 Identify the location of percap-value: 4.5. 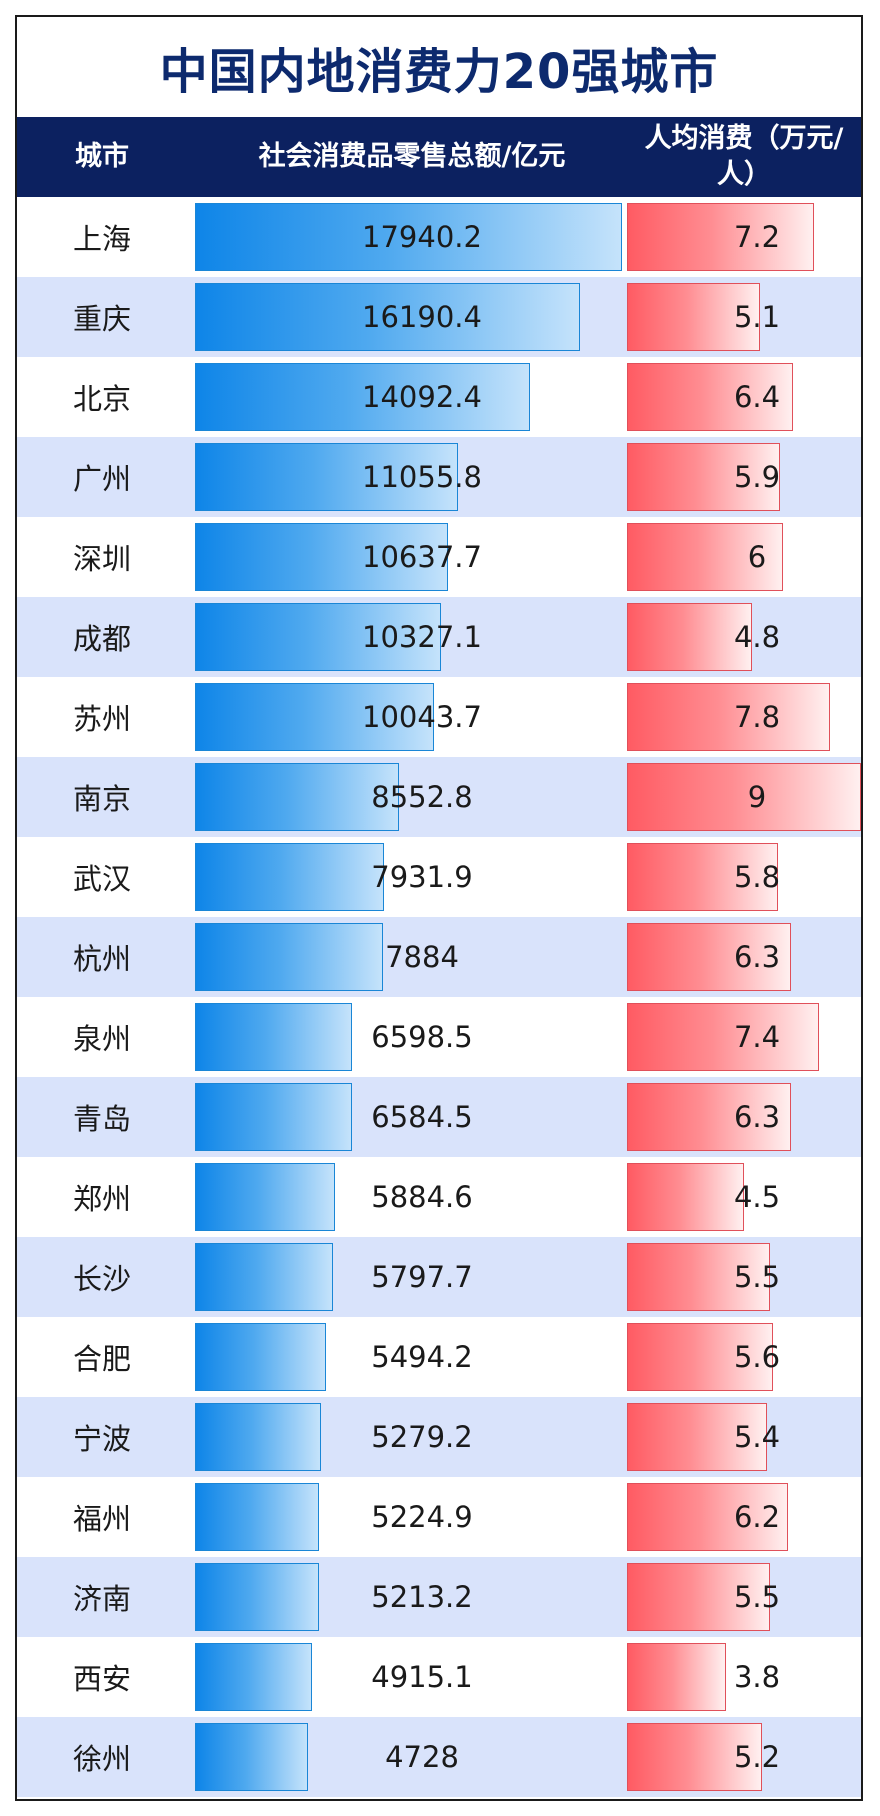
(757, 1197).